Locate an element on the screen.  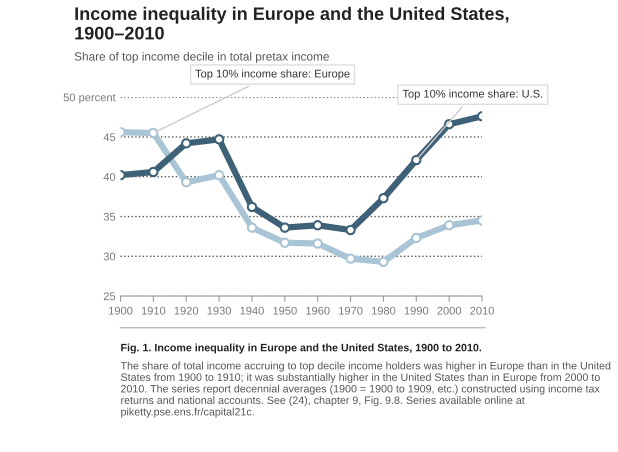
x-tick-label: 1910 is located at coordinates (154, 310).